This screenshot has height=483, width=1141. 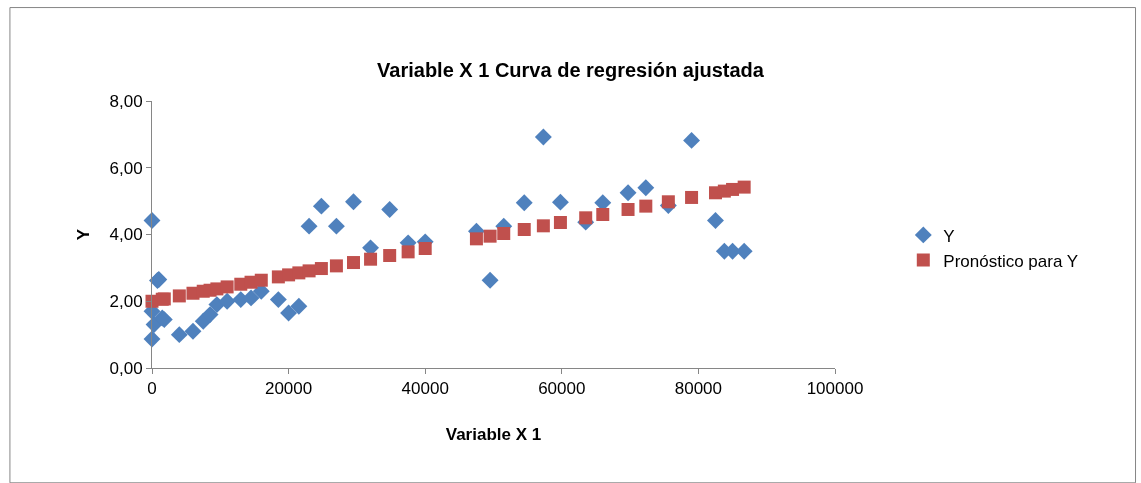 I want to click on legend-label: Y, so click(x=949, y=236).